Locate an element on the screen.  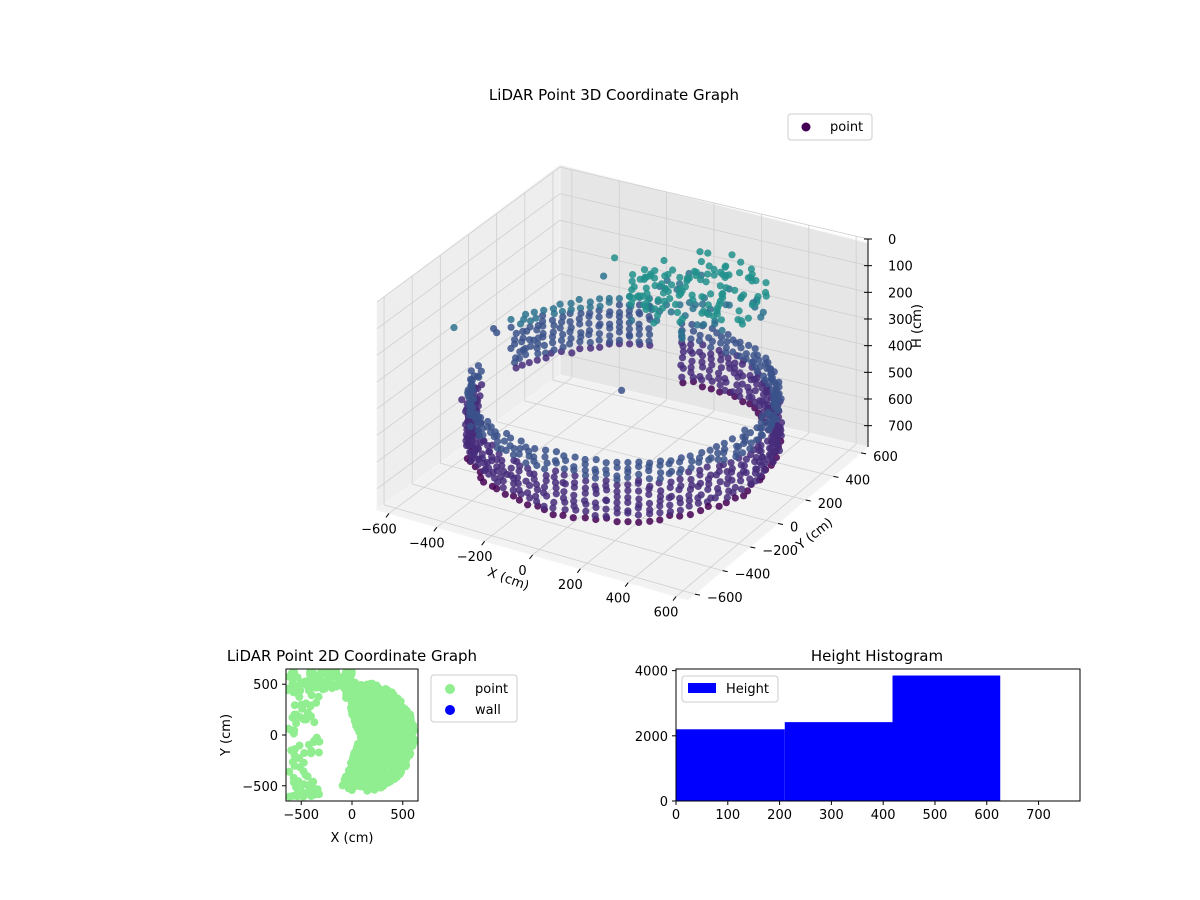
legend-2d: point wall is located at coordinates (474, 698).